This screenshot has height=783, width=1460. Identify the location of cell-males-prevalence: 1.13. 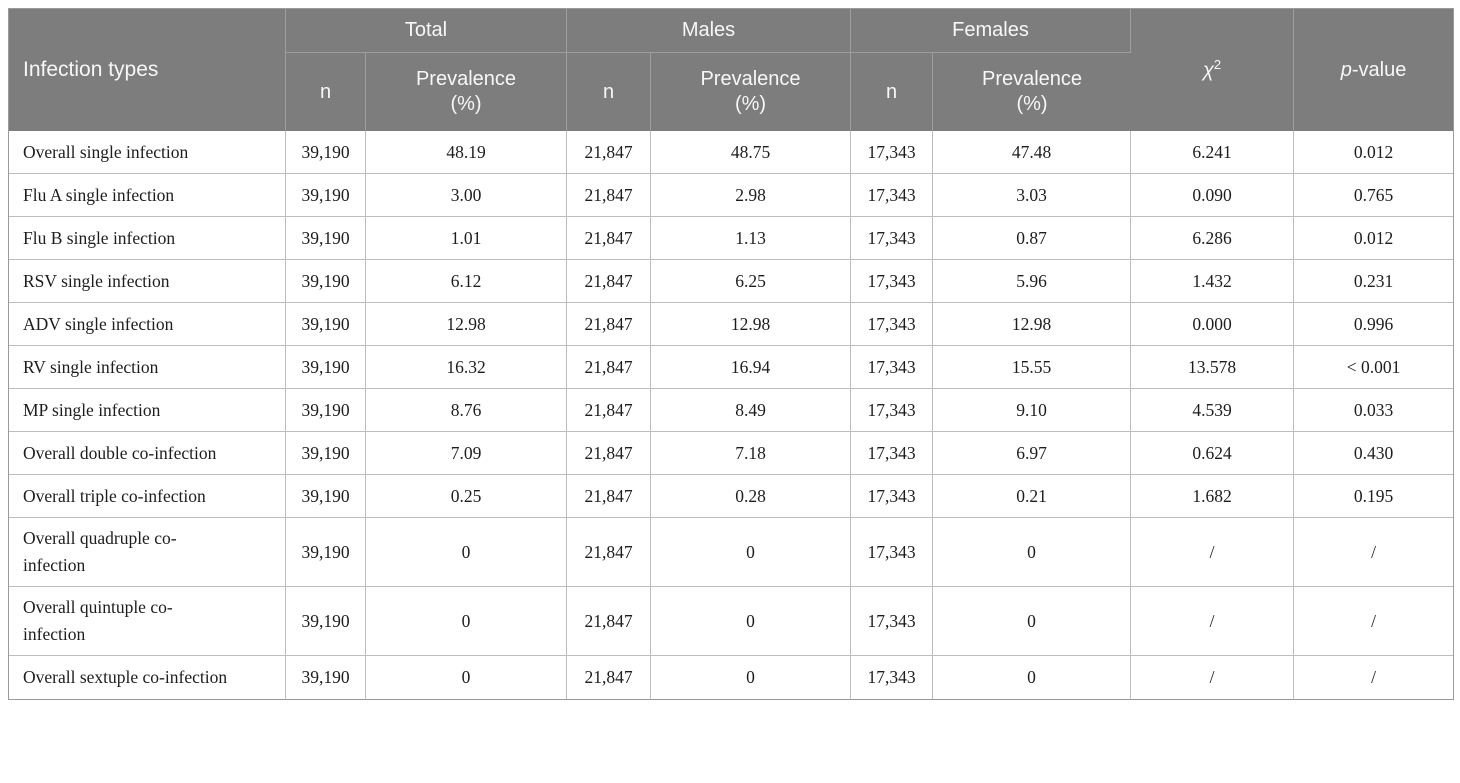
(751, 238).